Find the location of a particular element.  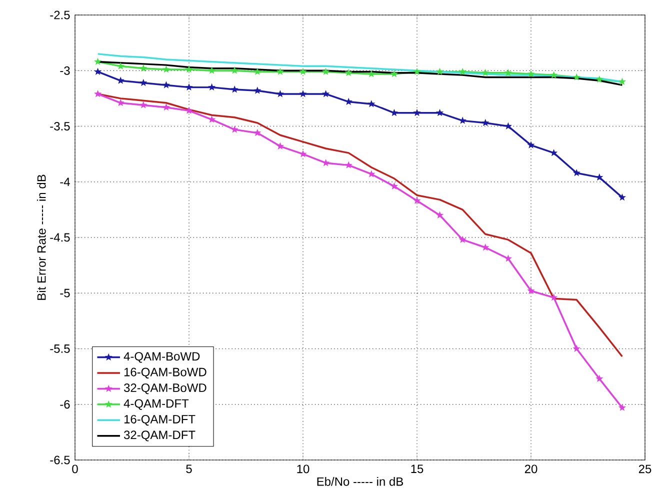

x-tick-label: 5 is located at coordinates (189, 469).